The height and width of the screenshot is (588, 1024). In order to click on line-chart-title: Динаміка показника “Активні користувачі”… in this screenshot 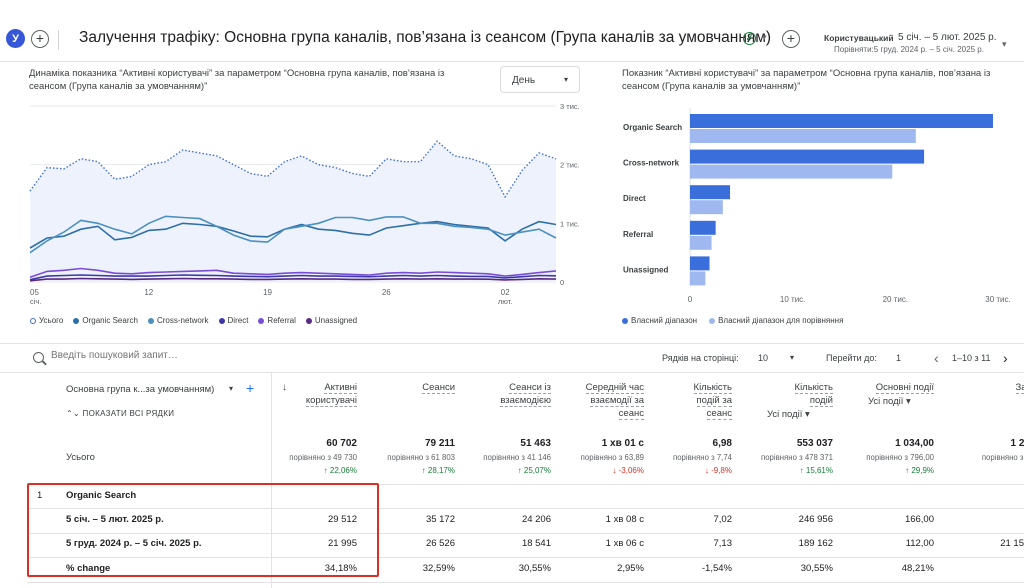, I will do `click(237, 80)`.